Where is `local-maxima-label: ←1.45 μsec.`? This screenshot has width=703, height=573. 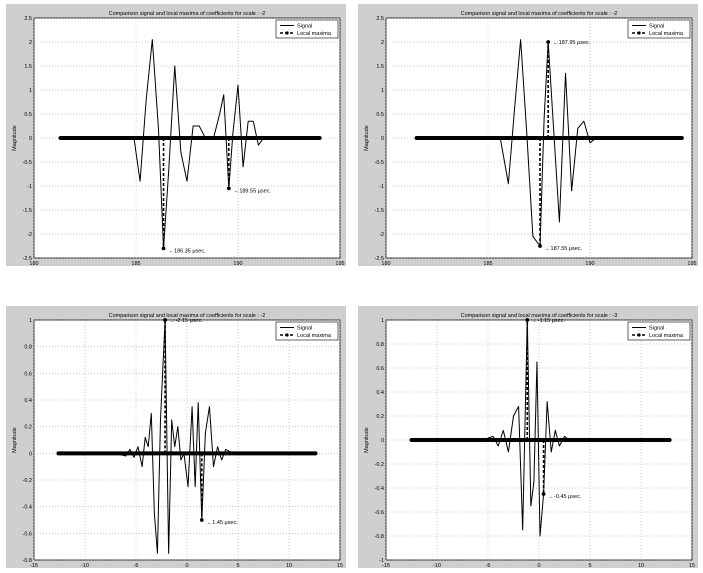 local-maxima-label: ←1.45 μsec. is located at coordinates (222, 523).